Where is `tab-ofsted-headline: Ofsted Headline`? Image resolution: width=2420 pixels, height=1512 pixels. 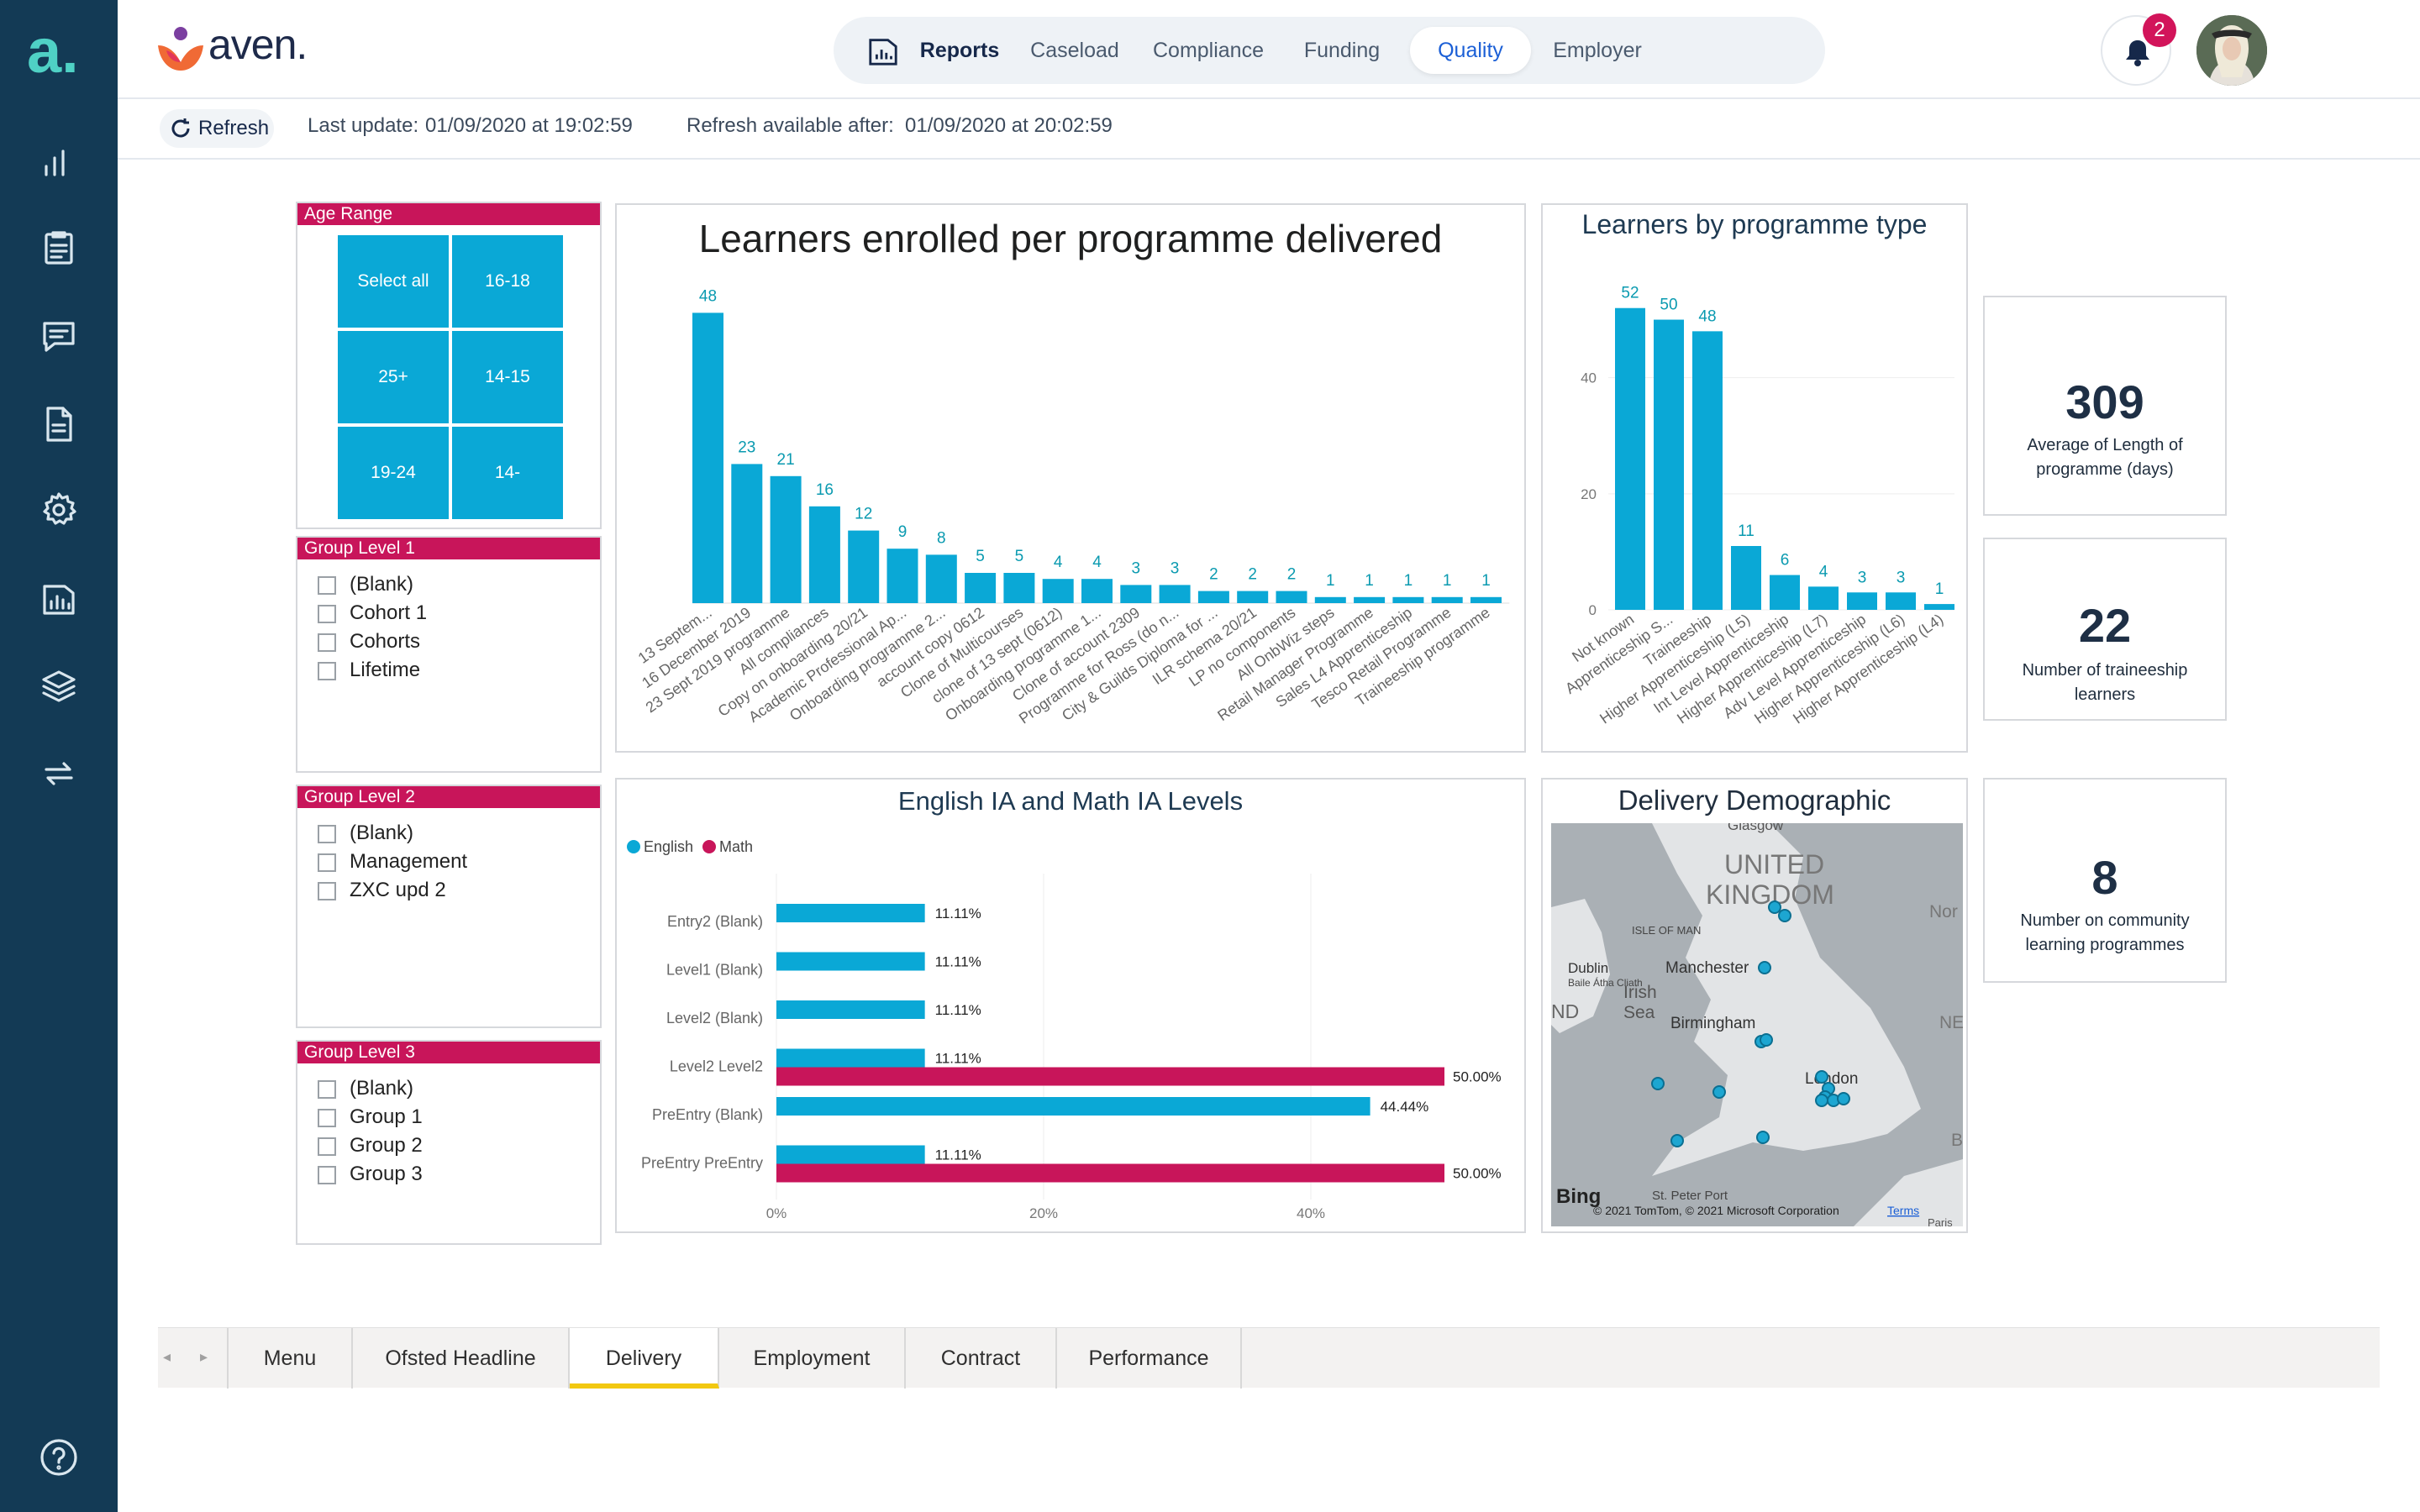
tab-ofsted-headline: Ofsted Headline is located at coordinates (462, 1358).